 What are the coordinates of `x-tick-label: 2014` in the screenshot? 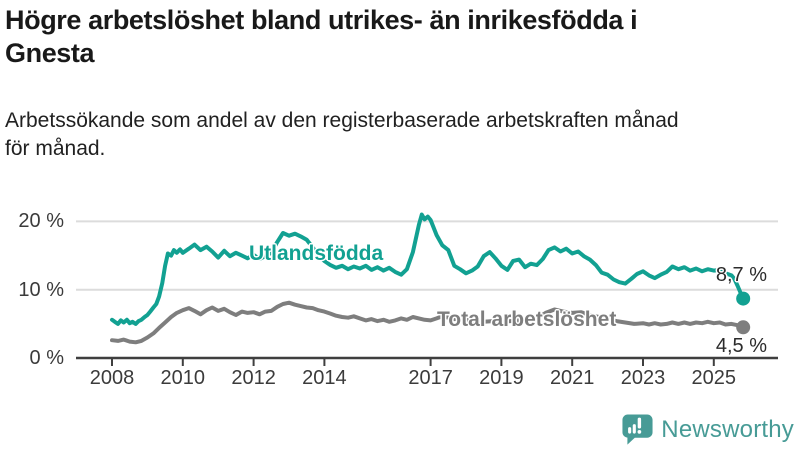 It's located at (324, 378).